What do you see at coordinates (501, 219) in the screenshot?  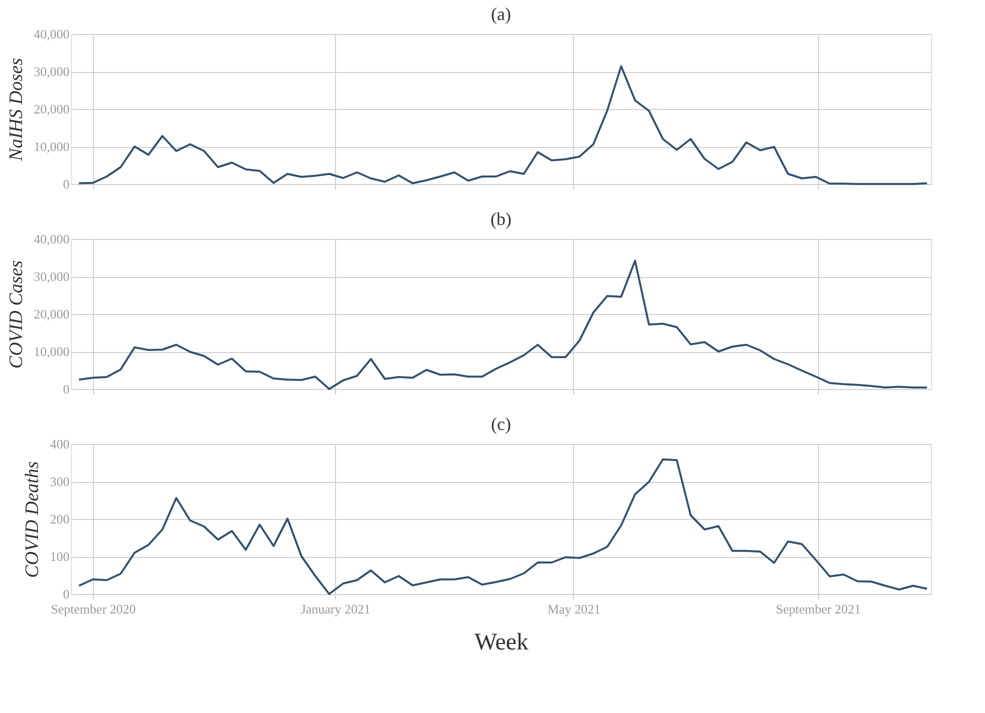 I see `chart-title: (b)` at bounding box center [501, 219].